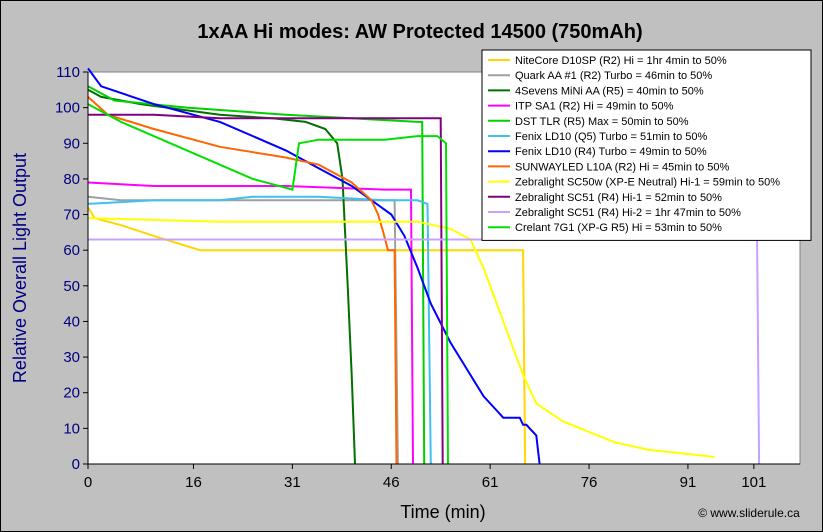 The width and height of the screenshot is (823, 532). Describe the element at coordinates (622, 167) in the screenshot. I see `legend-entry: SUNWAYLED L10A (R2) Hi = 45min to 50%` at that location.